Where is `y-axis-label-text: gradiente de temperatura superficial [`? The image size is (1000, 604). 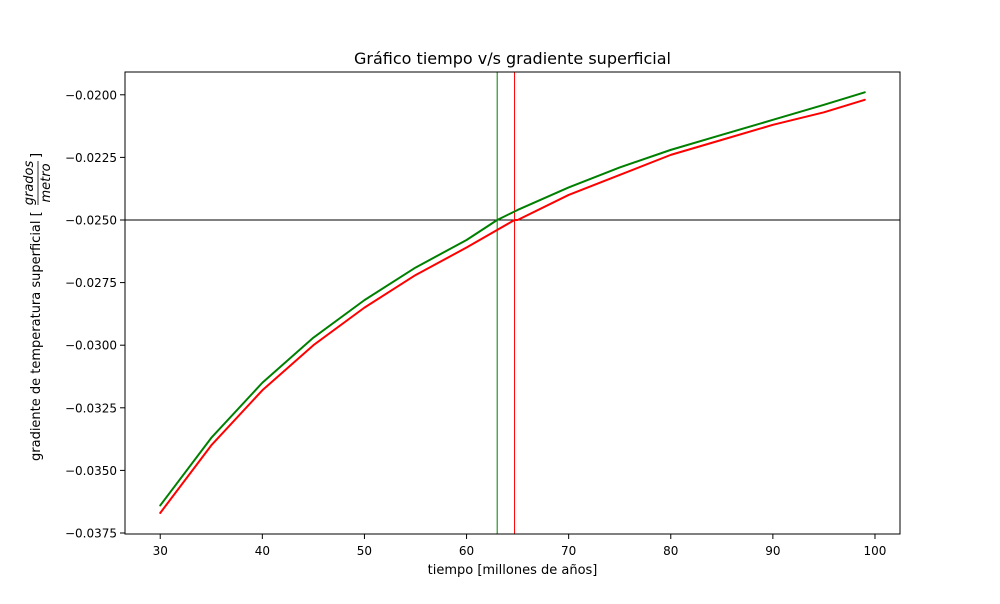
y-axis-label-text: gradiente de temperatura superficial [ is located at coordinates (36, 336).